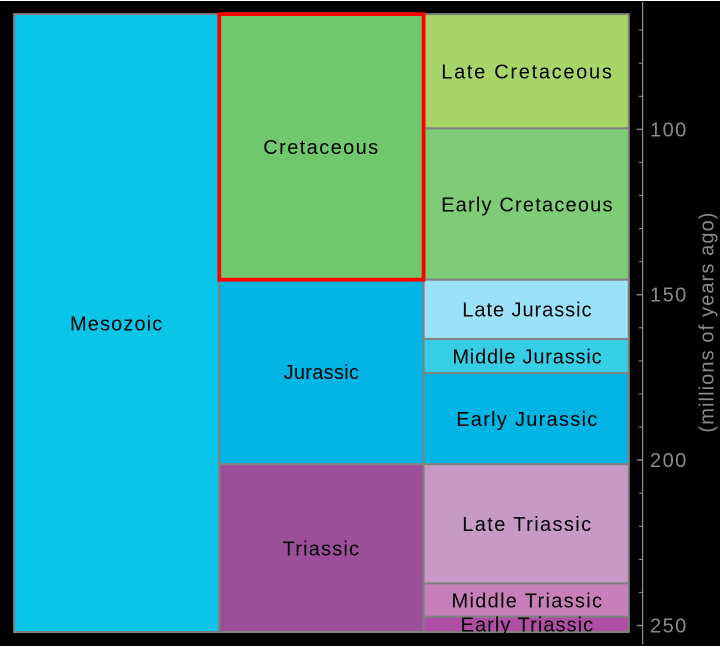 Image resolution: width=720 pixels, height=646 pixels. Describe the element at coordinates (116, 324) in the screenshot. I see `svg-text: Mesozoic` at that location.